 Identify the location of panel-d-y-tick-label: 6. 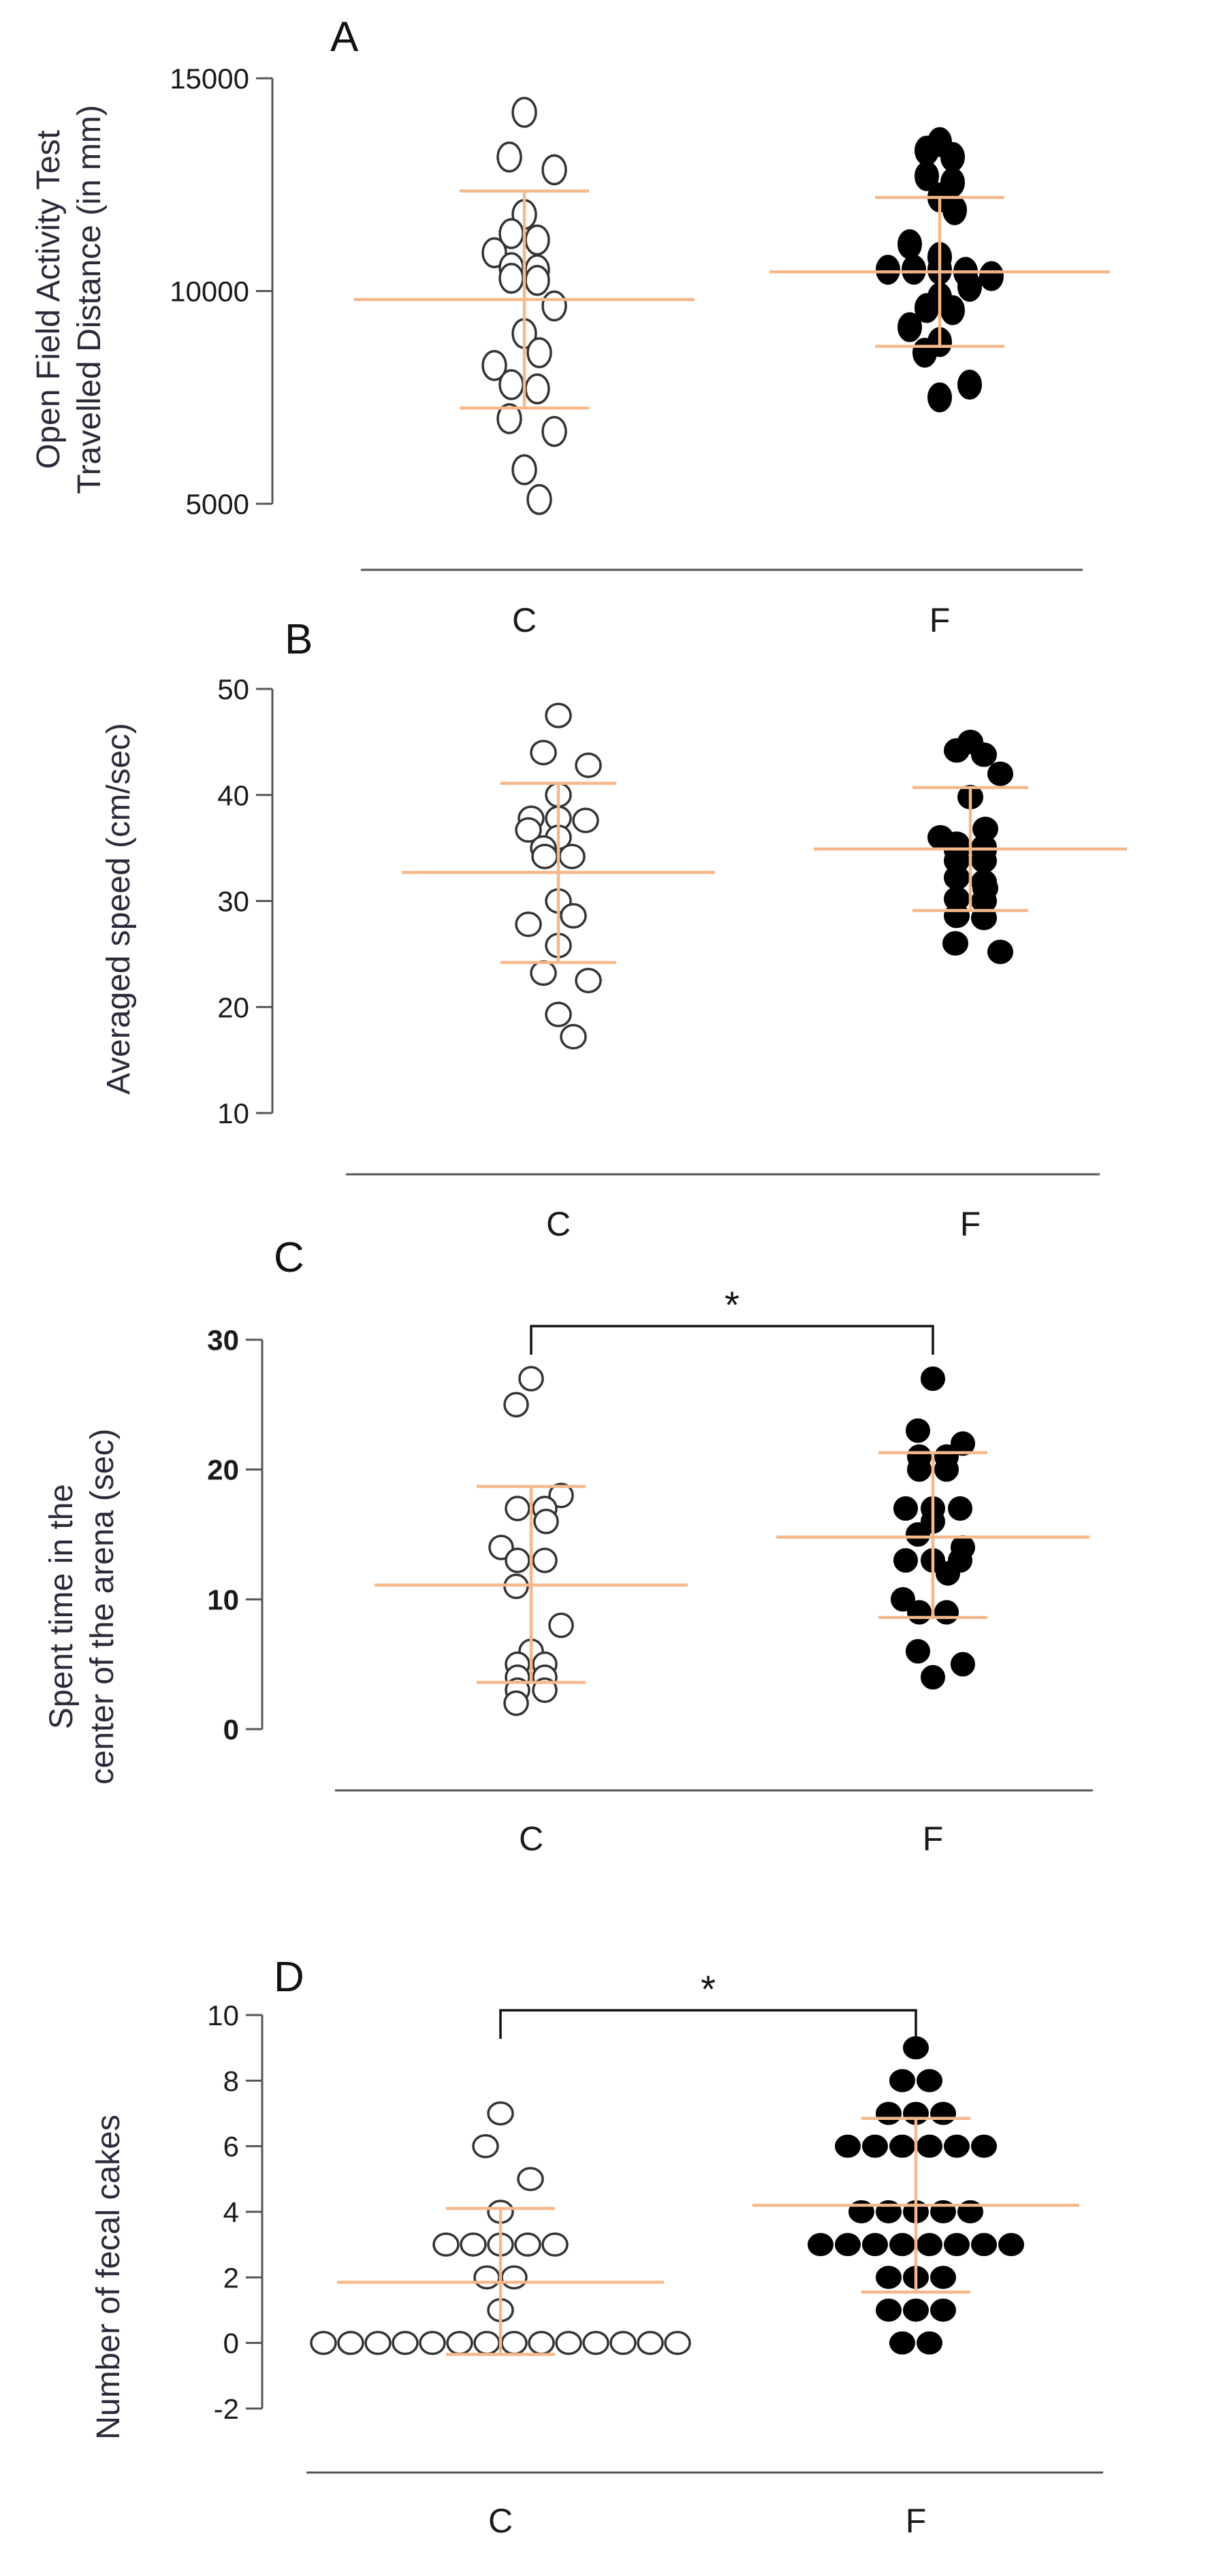
(231, 2147).